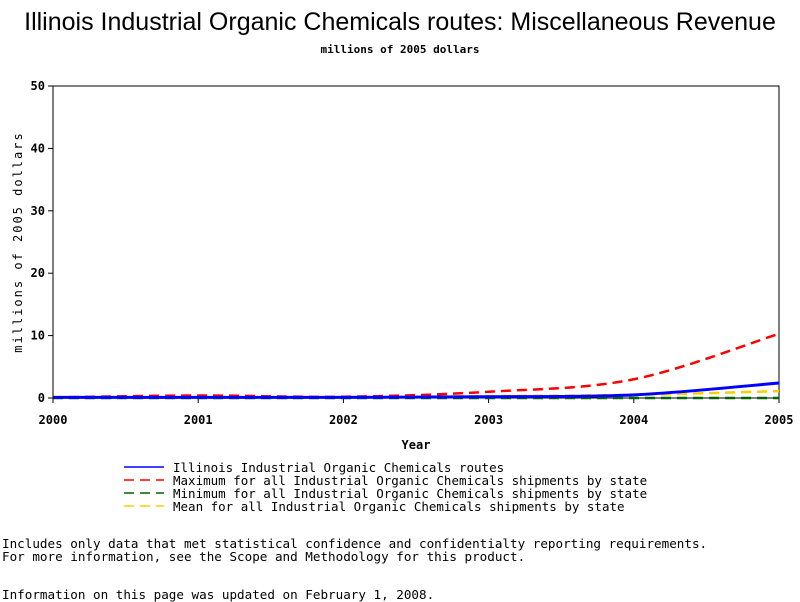 The image size is (800, 602). What do you see at coordinates (38, 148) in the screenshot?
I see `y-tick-label: 40` at bounding box center [38, 148].